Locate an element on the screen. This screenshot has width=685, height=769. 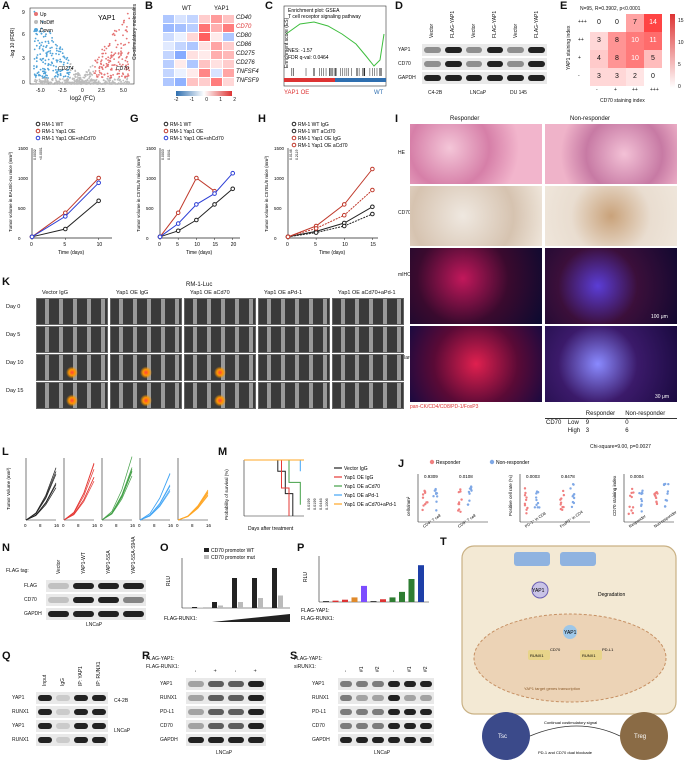
i-row-cd70: CD70 is located at coordinates (404, 213).